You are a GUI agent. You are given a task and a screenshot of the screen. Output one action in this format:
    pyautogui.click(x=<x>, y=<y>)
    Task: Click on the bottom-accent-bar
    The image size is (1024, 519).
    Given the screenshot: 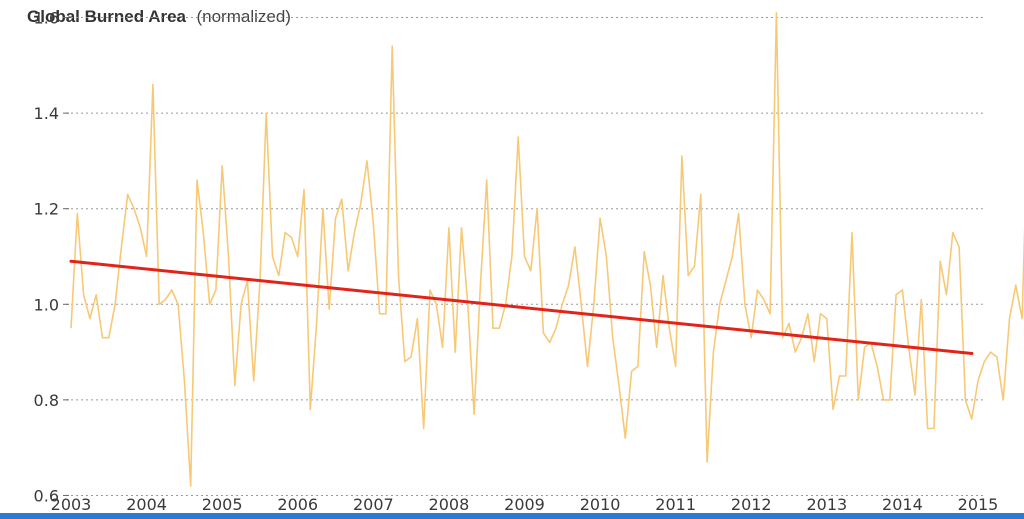 What is the action you would take?
    pyautogui.click(x=512, y=516)
    